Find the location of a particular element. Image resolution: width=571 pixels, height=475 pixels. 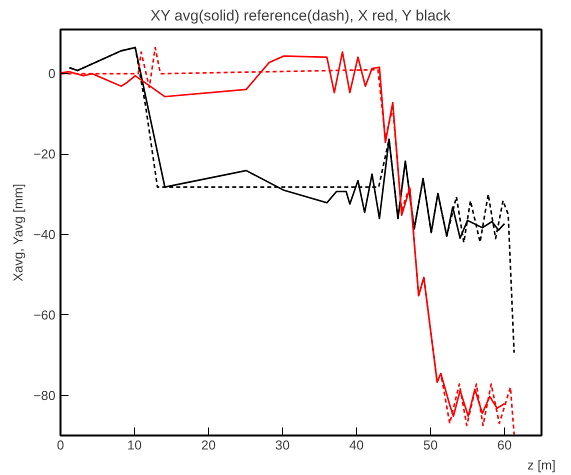

x-tick-label: 40 is located at coordinates (356, 445).